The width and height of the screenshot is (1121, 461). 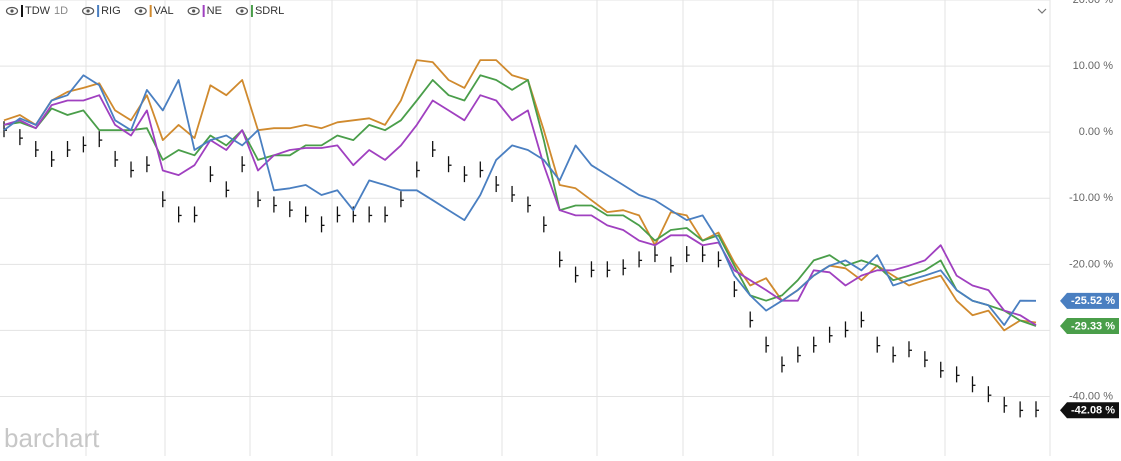 I want to click on legend-label: NE, so click(x=214, y=11).